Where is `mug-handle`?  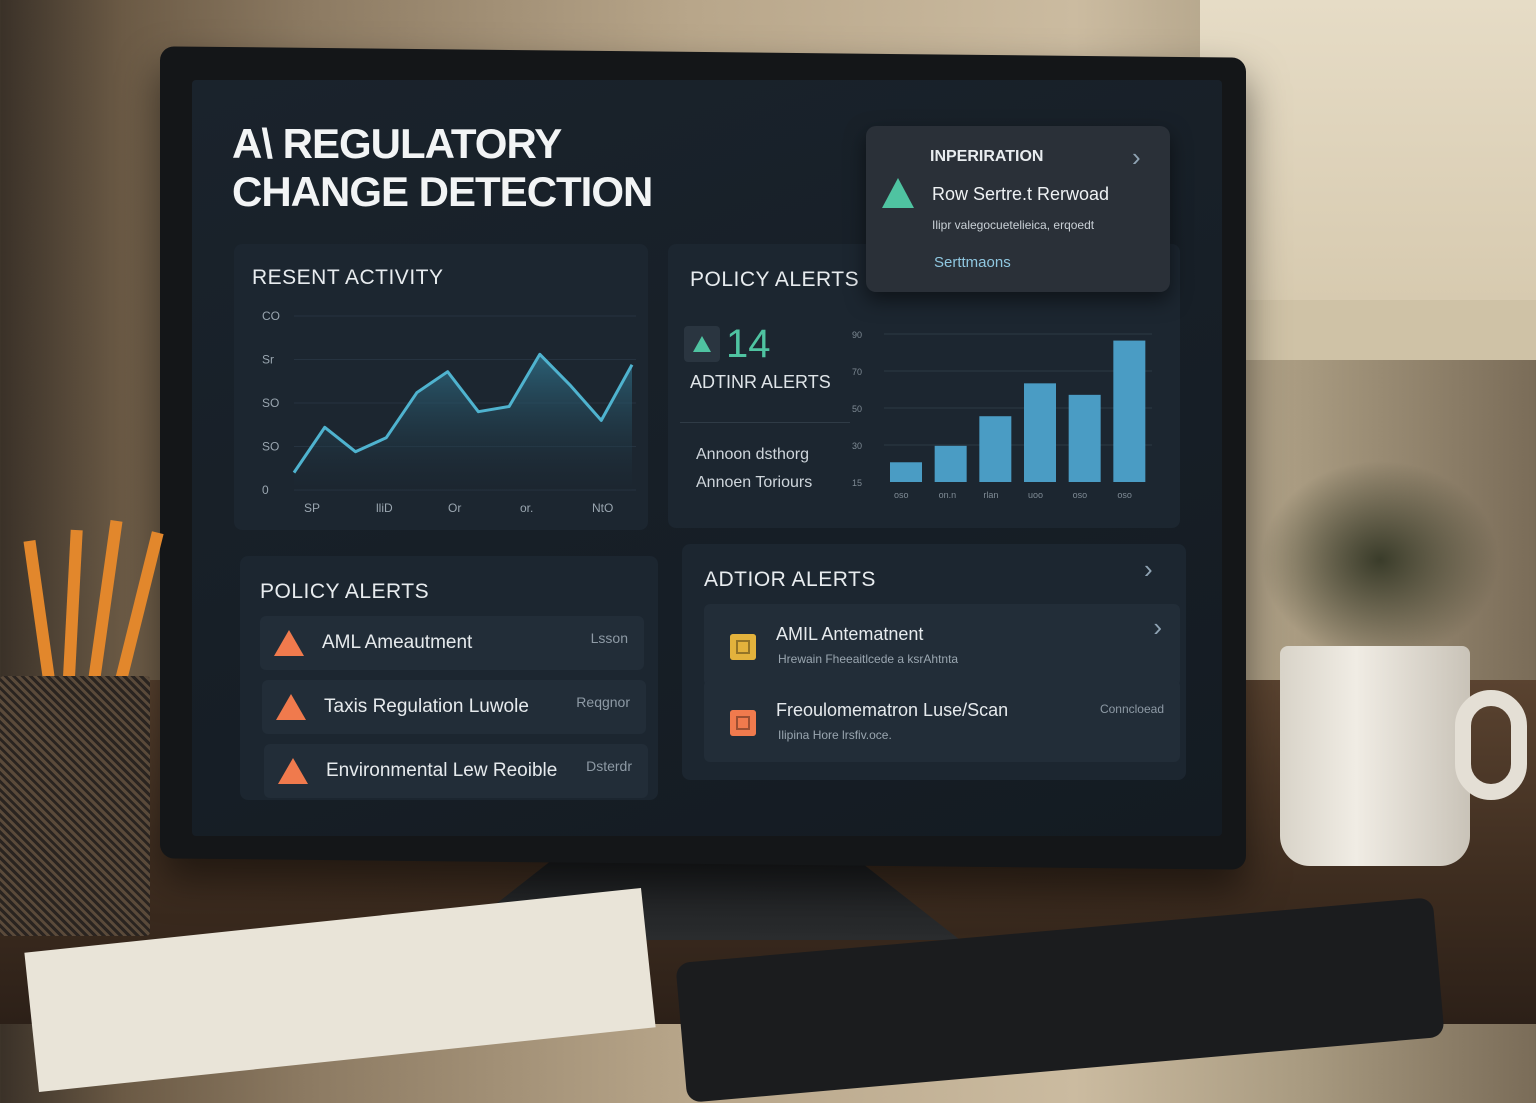 mug-handle is located at coordinates (1491, 745).